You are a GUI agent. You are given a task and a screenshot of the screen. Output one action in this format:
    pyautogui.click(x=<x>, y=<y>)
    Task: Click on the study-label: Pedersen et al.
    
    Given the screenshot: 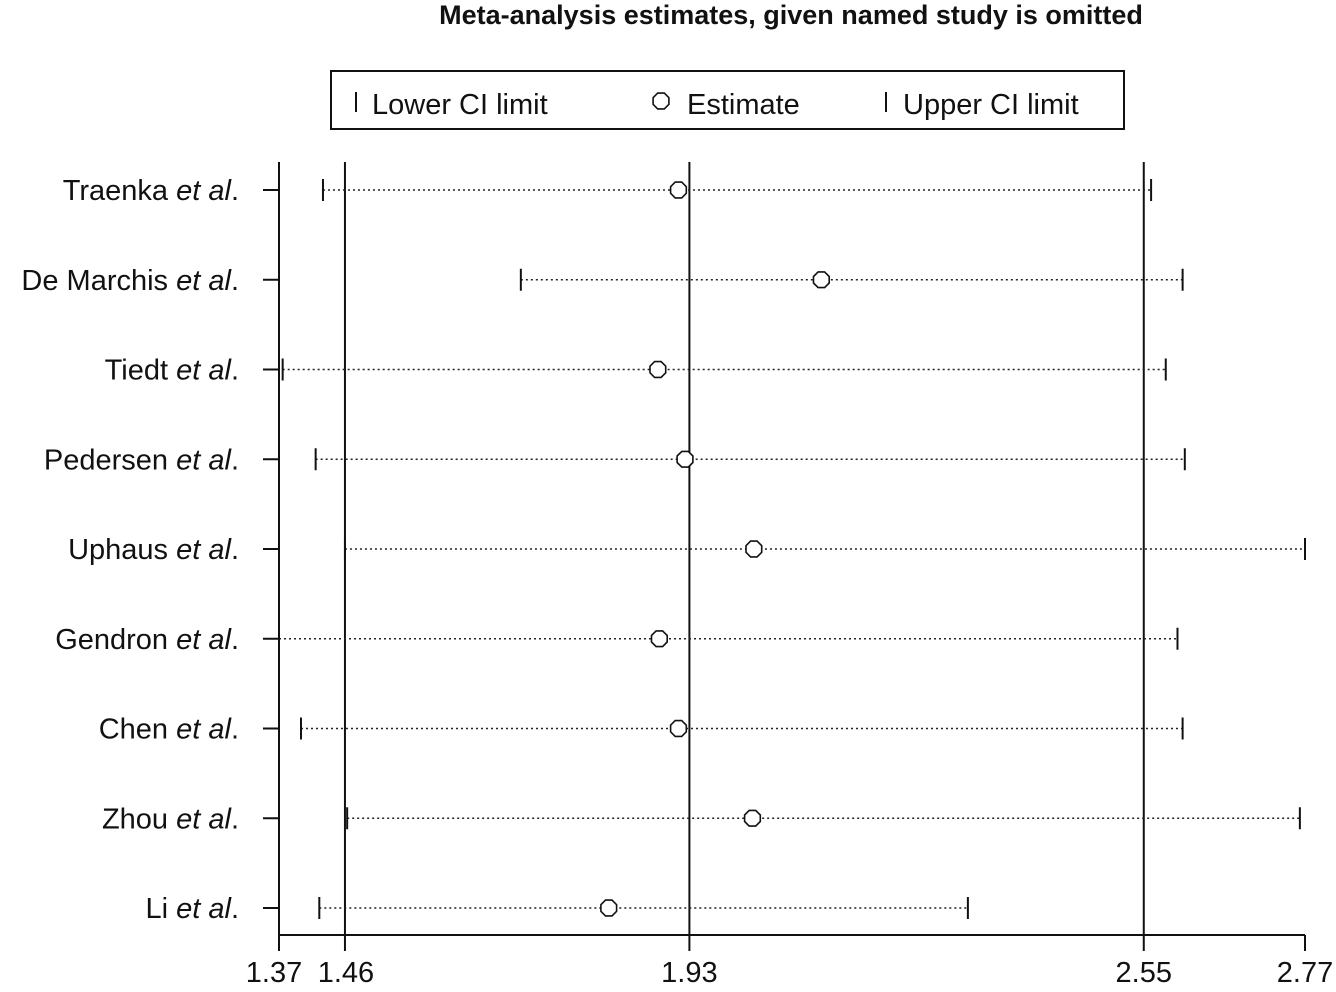 What is the action you would take?
    pyautogui.click(x=141, y=460)
    